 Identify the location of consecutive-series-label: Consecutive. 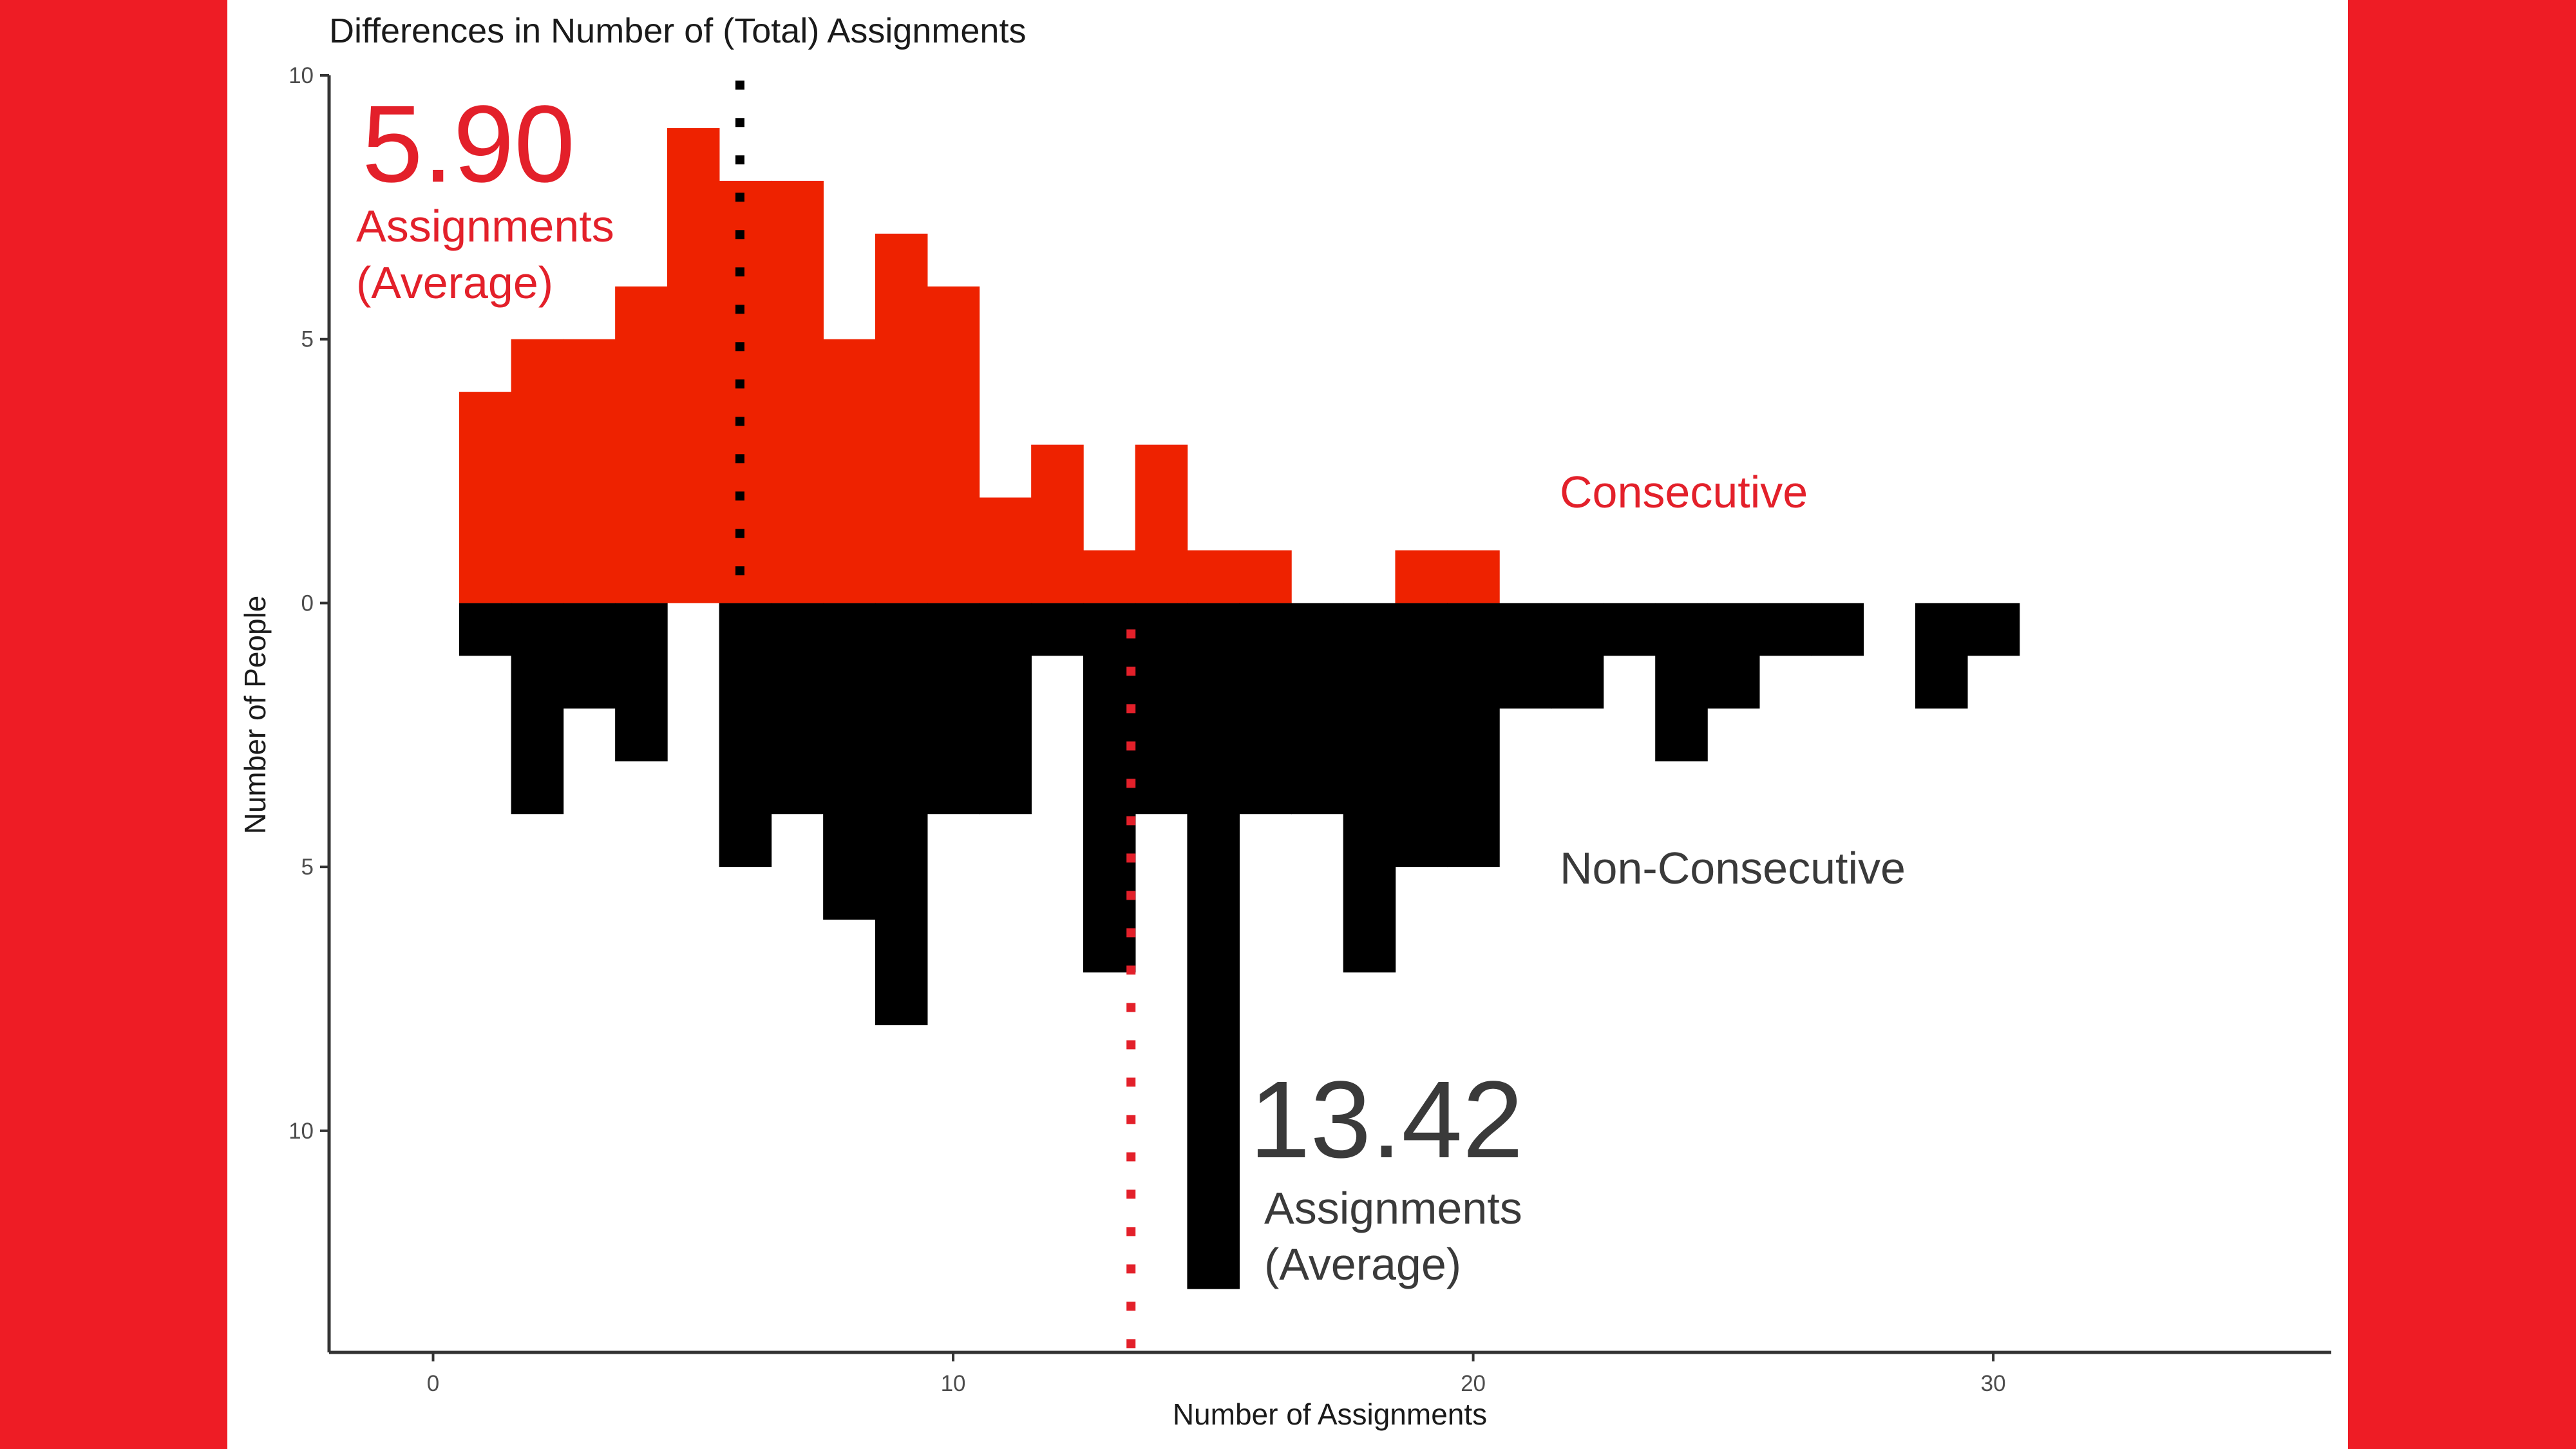
(1684, 492).